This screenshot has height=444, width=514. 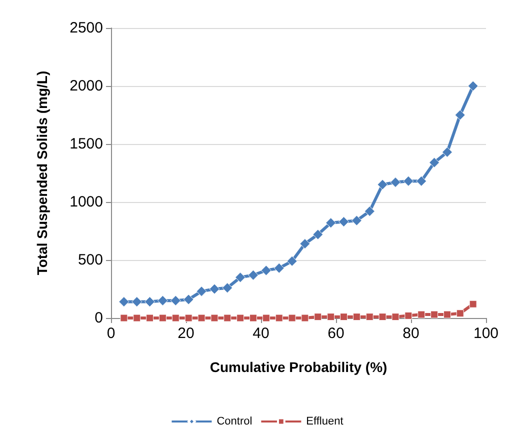 I want to click on y-tick-label: 0, so click(x=98, y=318).